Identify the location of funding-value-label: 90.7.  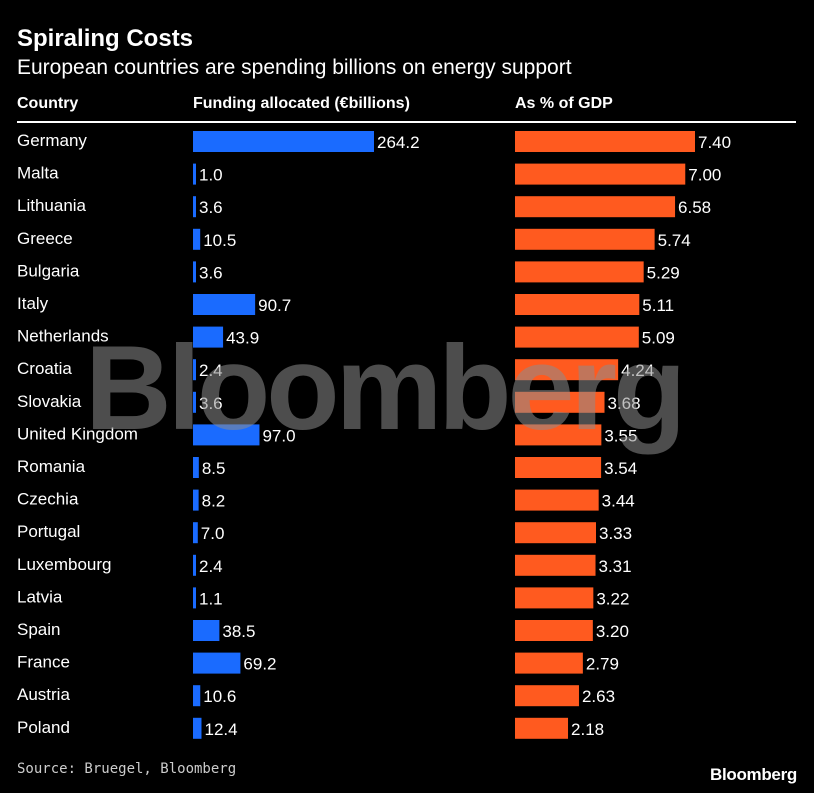
(274, 305).